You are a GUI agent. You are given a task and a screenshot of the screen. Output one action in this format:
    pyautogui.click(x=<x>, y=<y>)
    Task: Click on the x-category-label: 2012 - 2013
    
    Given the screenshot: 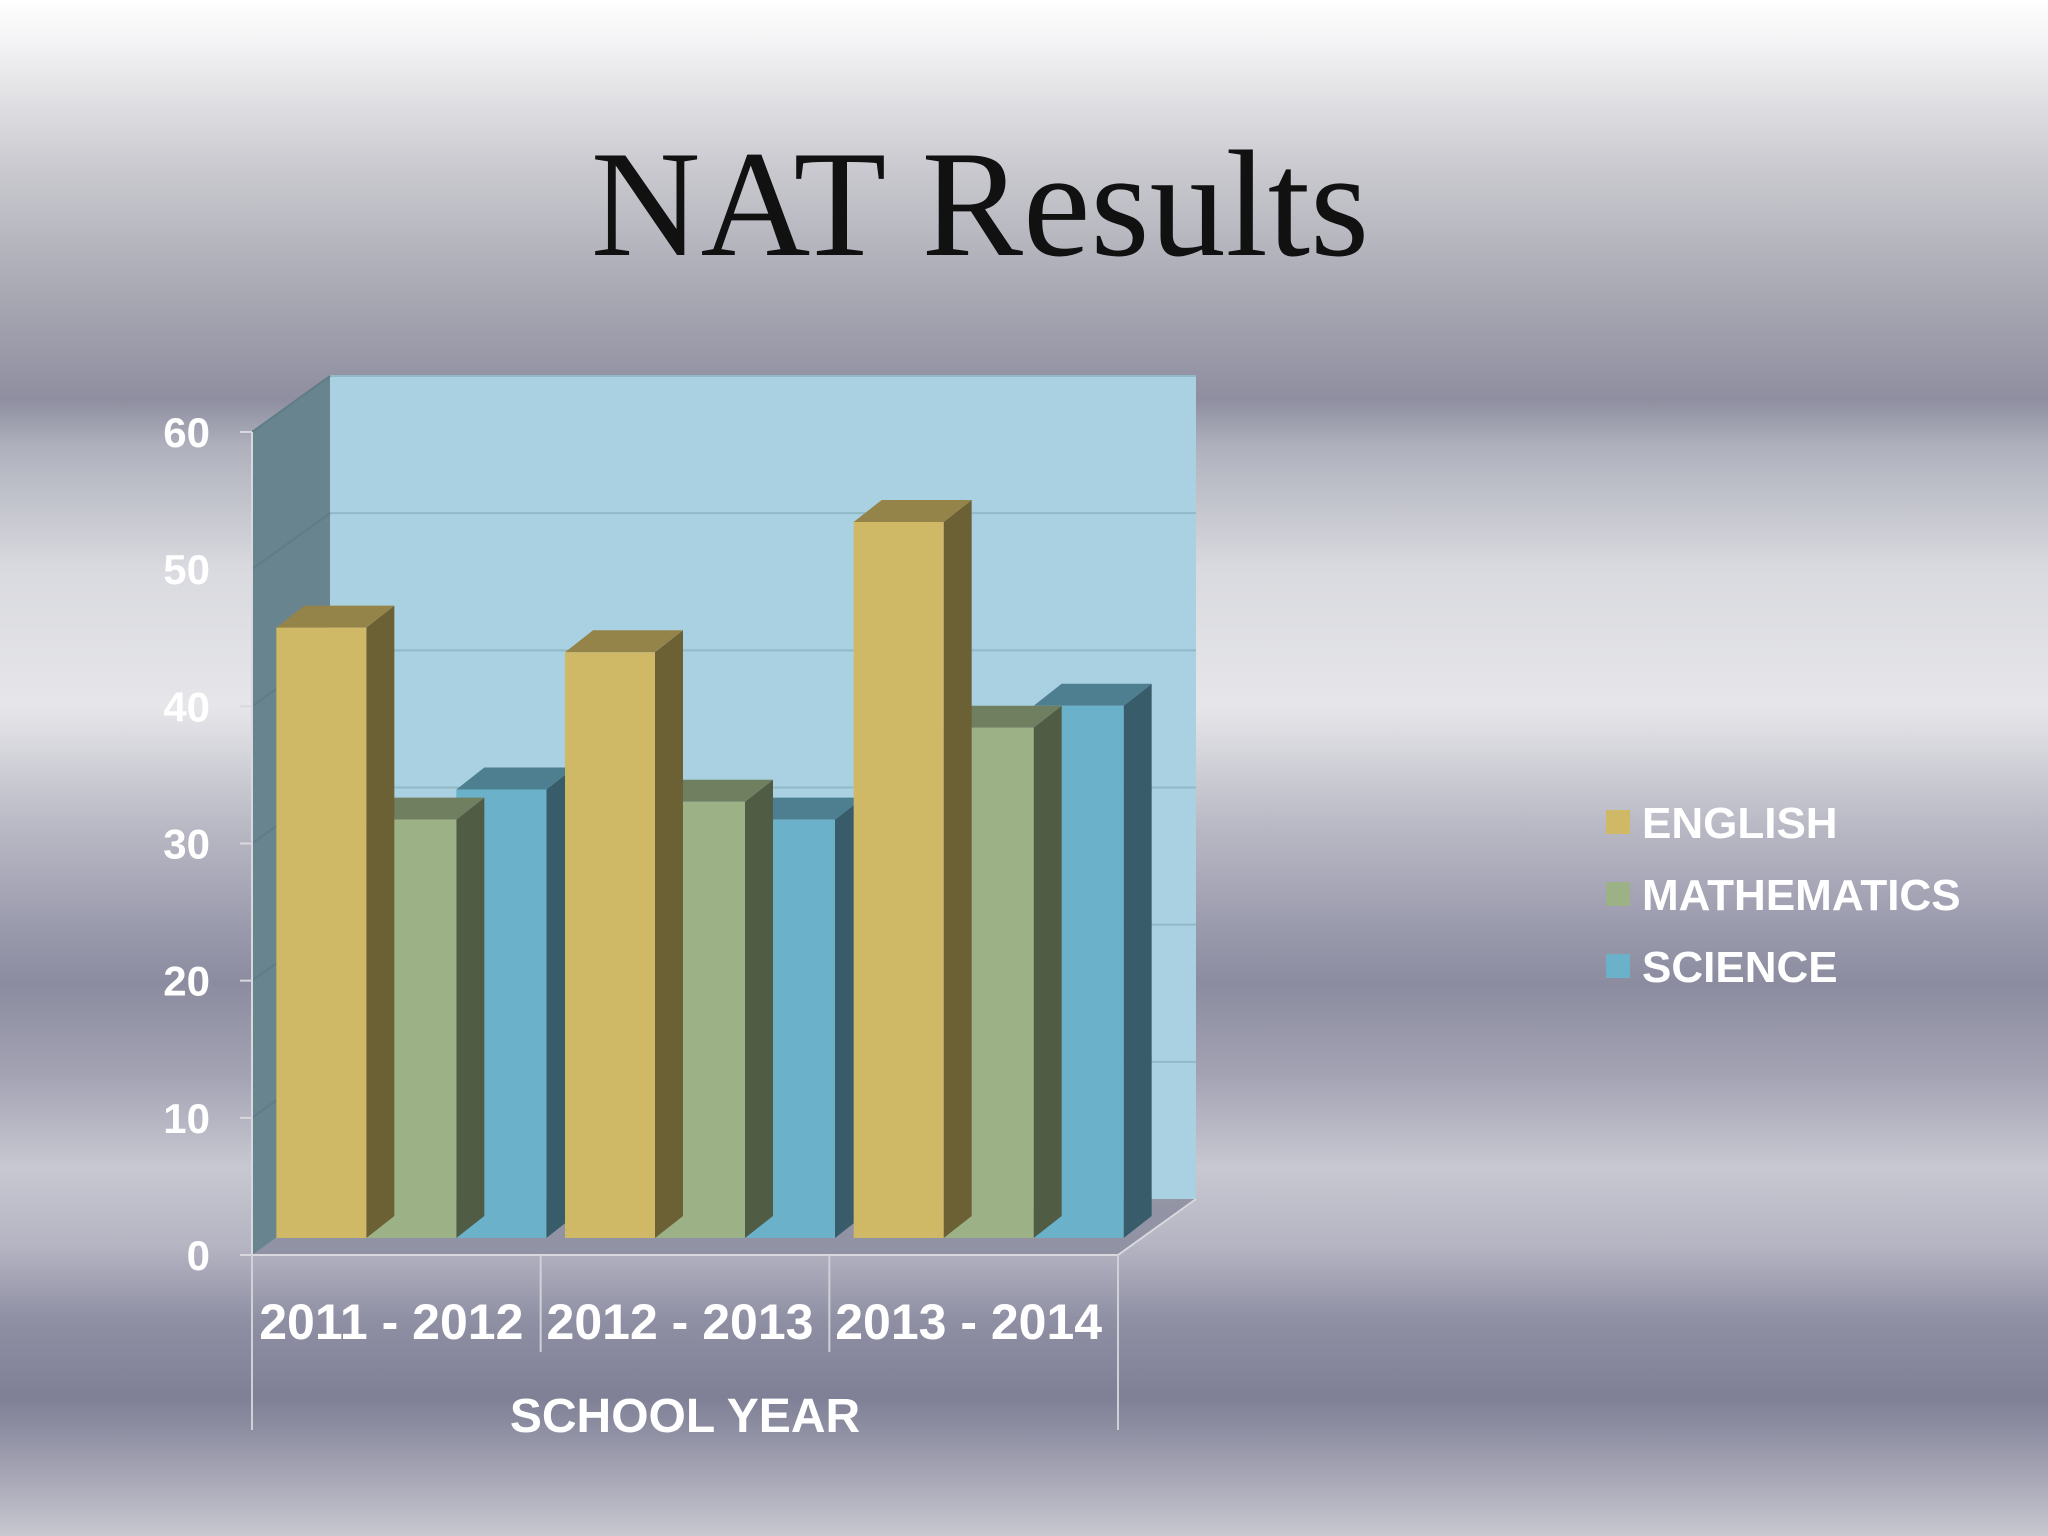 What is the action you would take?
    pyautogui.click(x=680, y=1322)
    